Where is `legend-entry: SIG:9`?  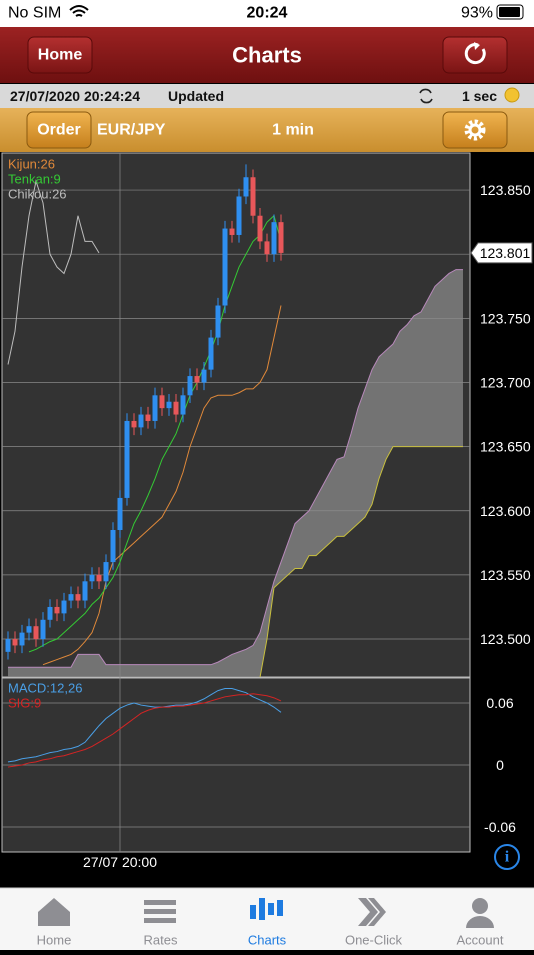
legend-entry: SIG:9 is located at coordinates (24, 703).